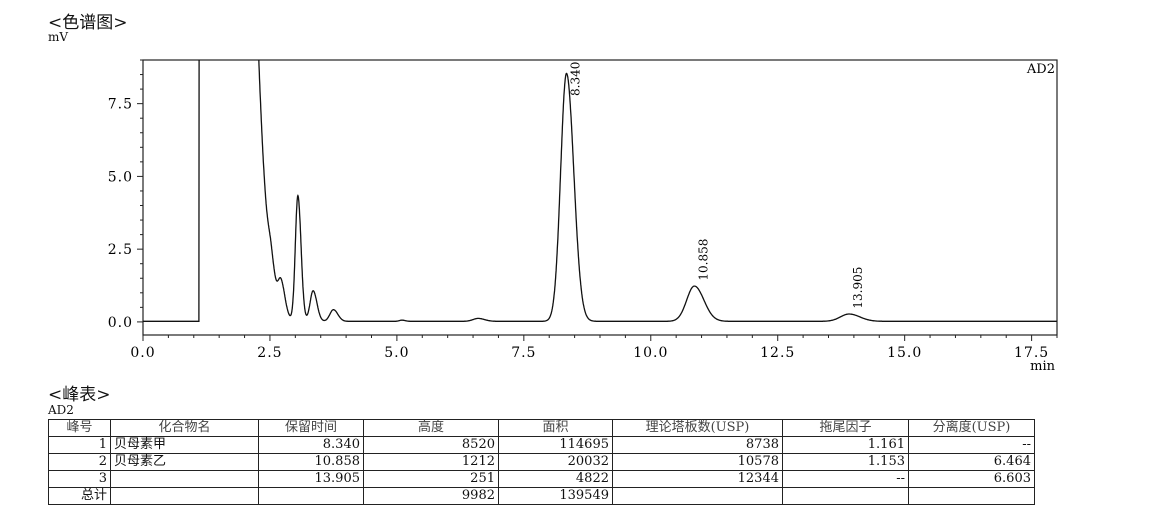 This screenshot has width=1166, height=521. I want to click on y-tick-label: 5.0, so click(120, 177).